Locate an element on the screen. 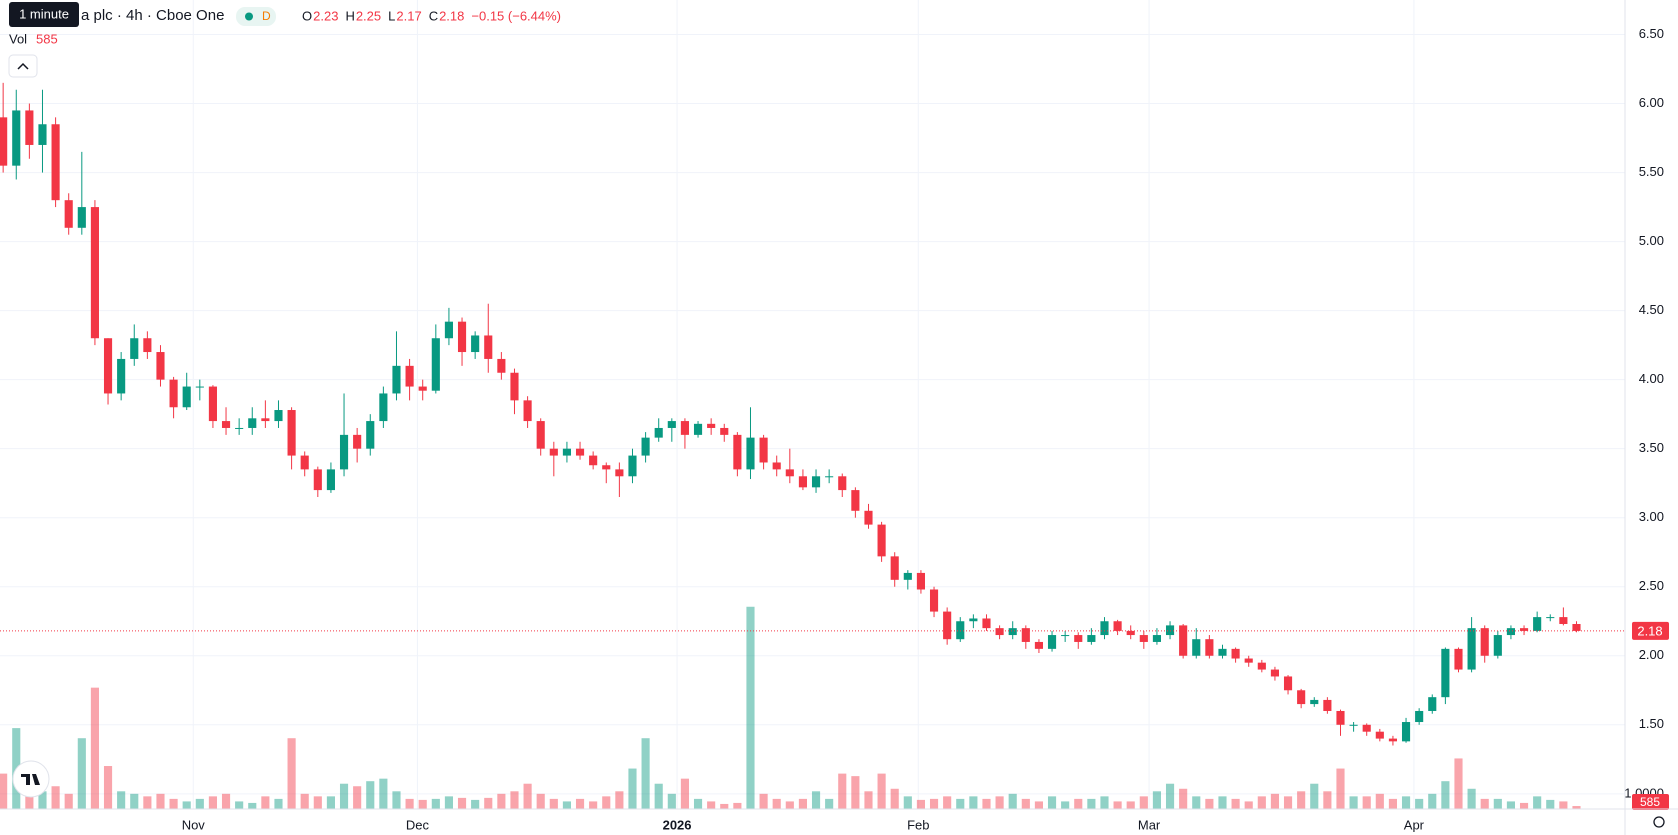  y-tick-label: 2.50 is located at coordinates (1651, 585).